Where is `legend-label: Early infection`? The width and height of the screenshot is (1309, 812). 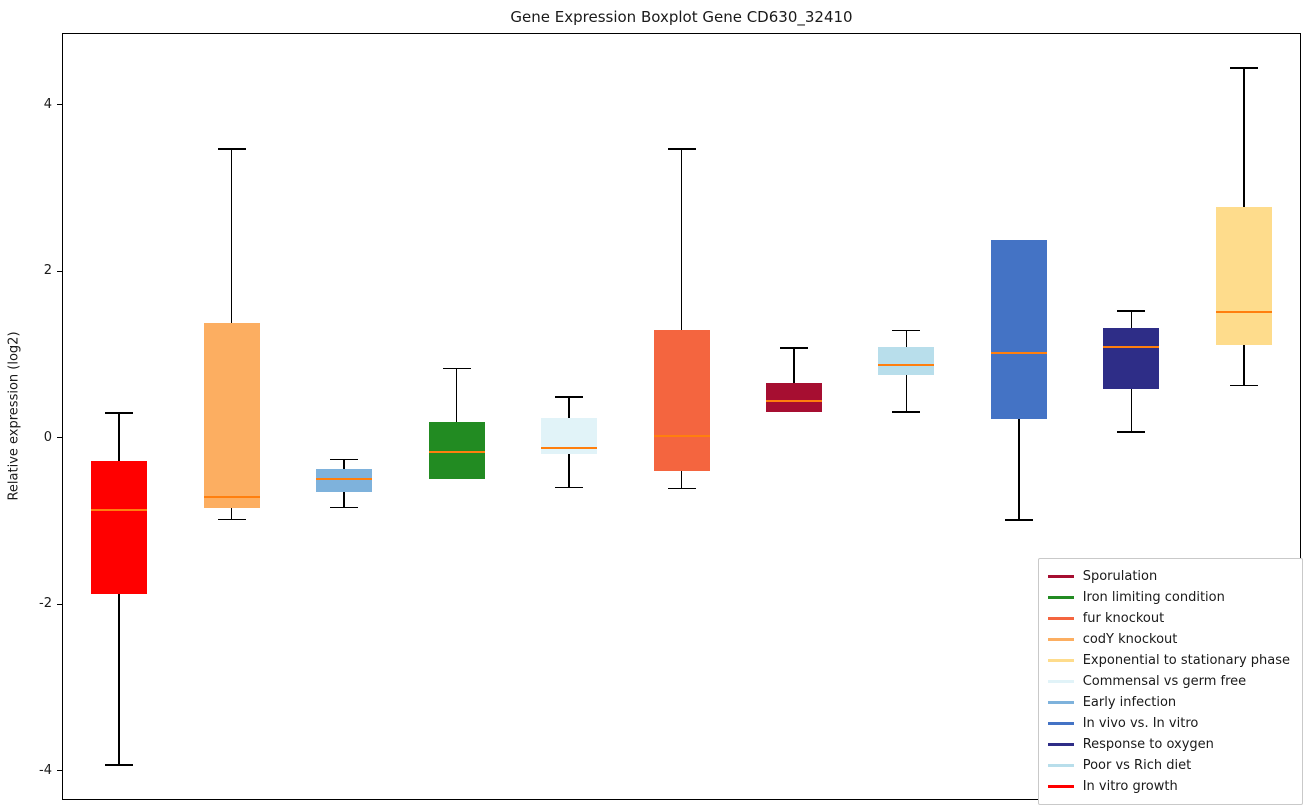
legend-label: Early infection is located at coordinates (1129, 702).